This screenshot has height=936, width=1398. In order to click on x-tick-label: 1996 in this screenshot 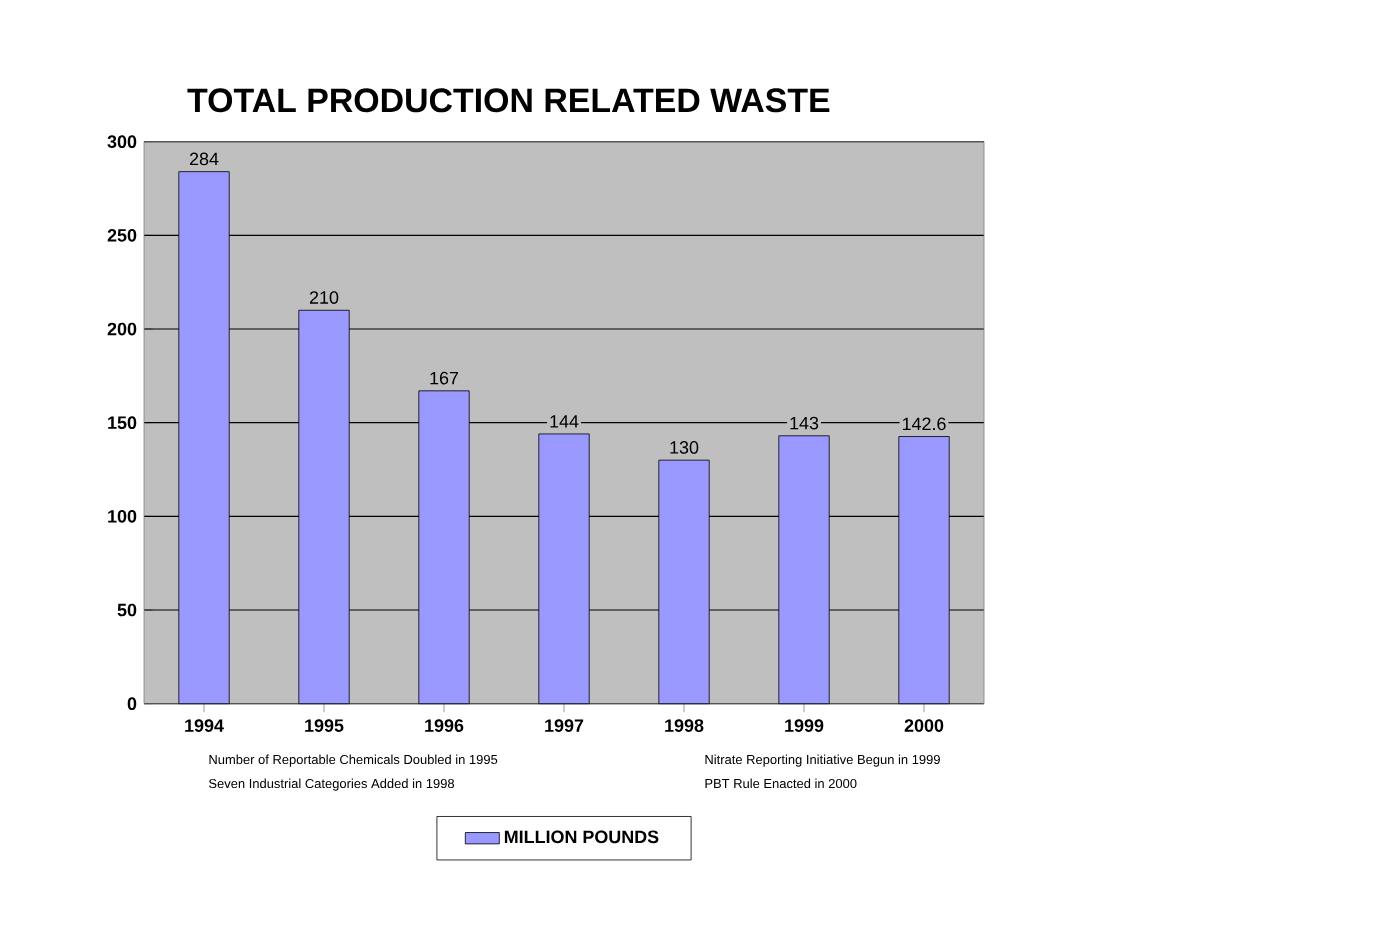, I will do `click(444, 725)`.